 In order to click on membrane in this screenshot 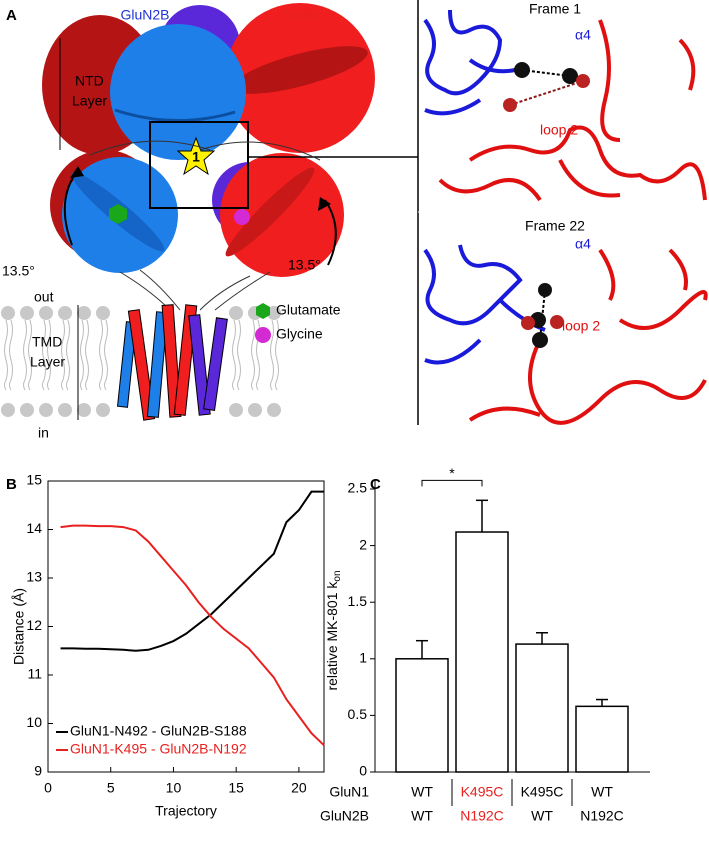, I will do `click(141, 361)`.